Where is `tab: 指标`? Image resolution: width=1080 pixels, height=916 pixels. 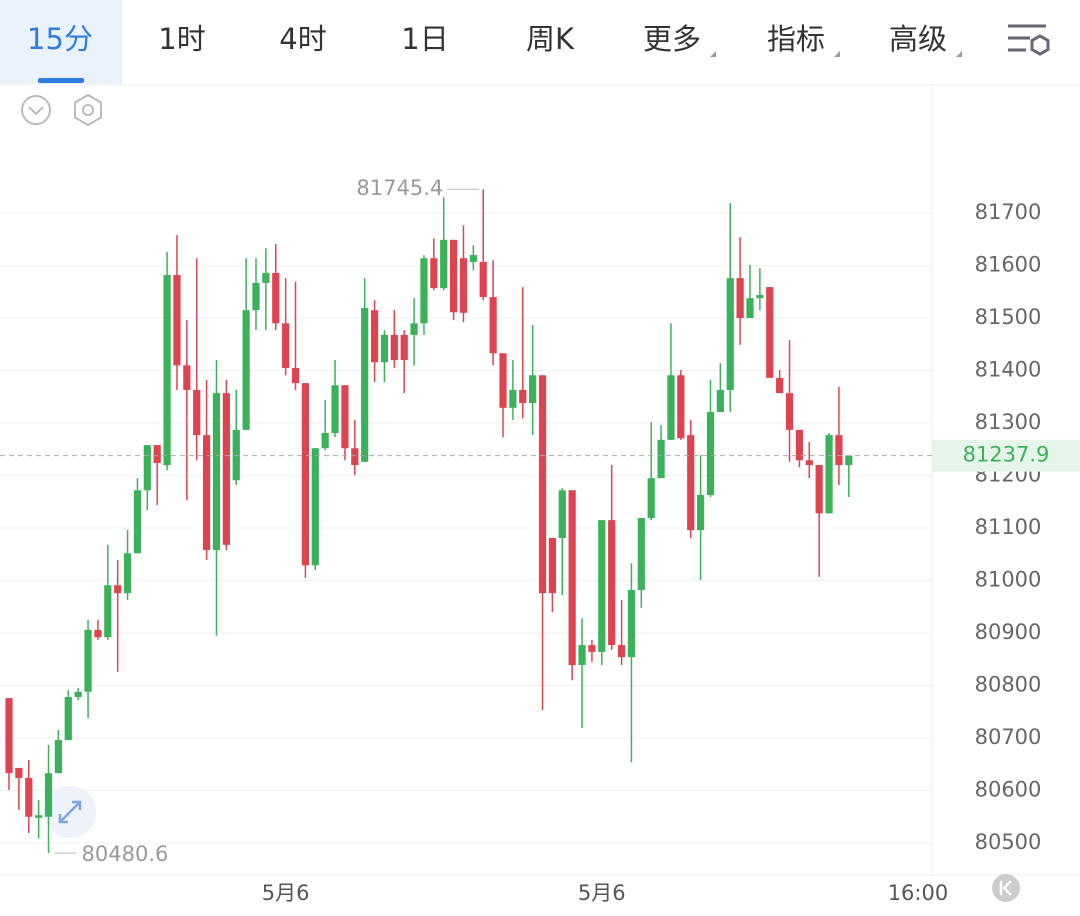 tab: 指标 is located at coordinates (796, 39).